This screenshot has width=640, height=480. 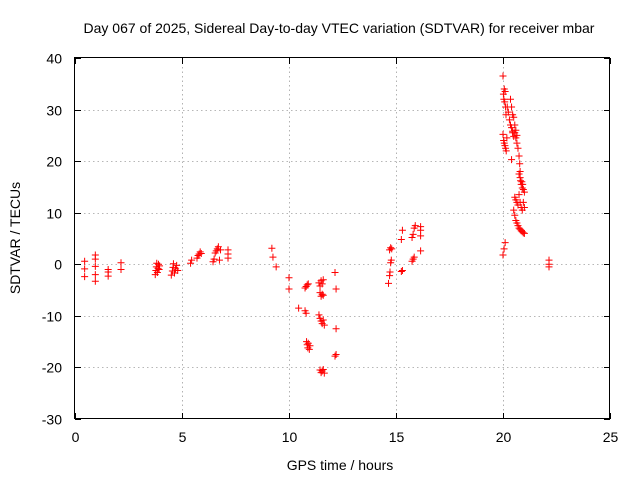 What do you see at coordinates (183, 437) in the screenshot?
I see `x-tick-label: 5` at bounding box center [183, 437].